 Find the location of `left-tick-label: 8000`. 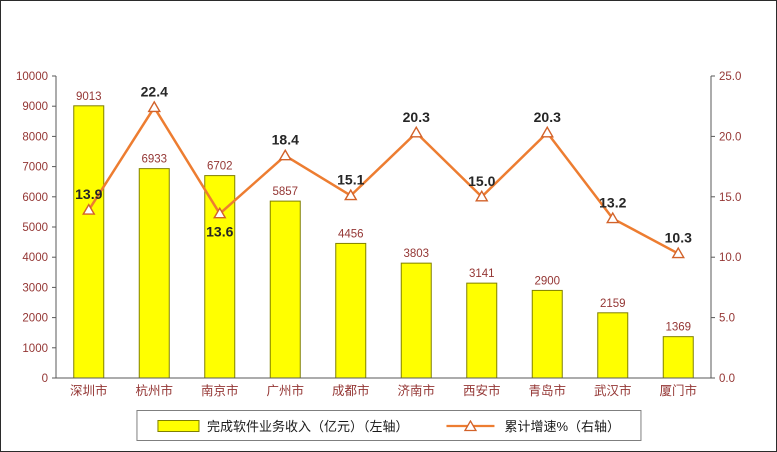

left-tick-label: 8000 is located at coordinates (35, 137).